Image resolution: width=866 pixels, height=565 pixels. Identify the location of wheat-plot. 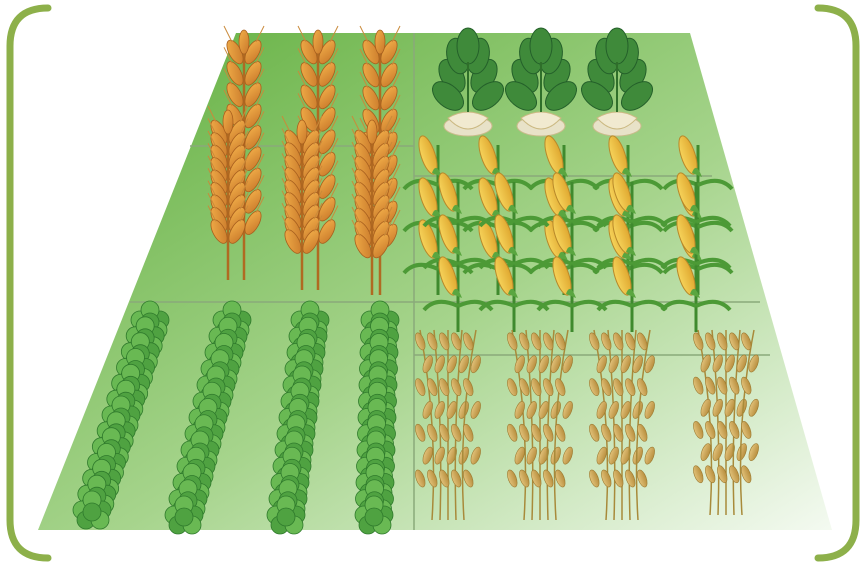
(304, 160).